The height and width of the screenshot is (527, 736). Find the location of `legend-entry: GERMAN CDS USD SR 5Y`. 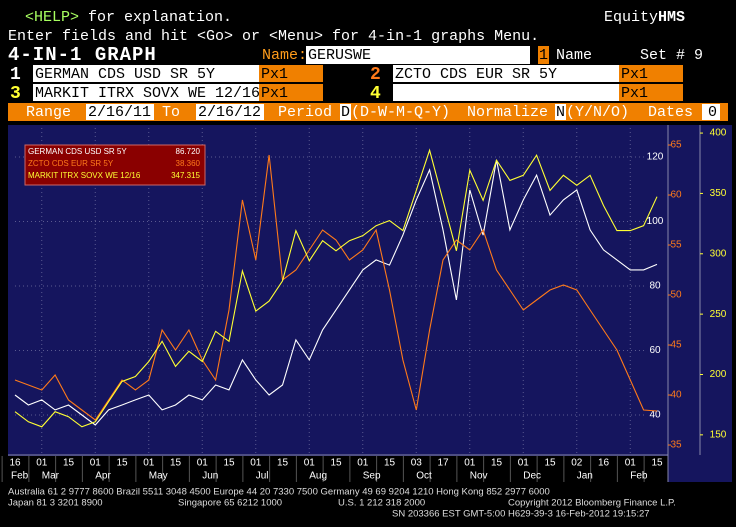

legend-entry: GERMAN CDS USD SR 5Y is located at coordinates (77, 151).